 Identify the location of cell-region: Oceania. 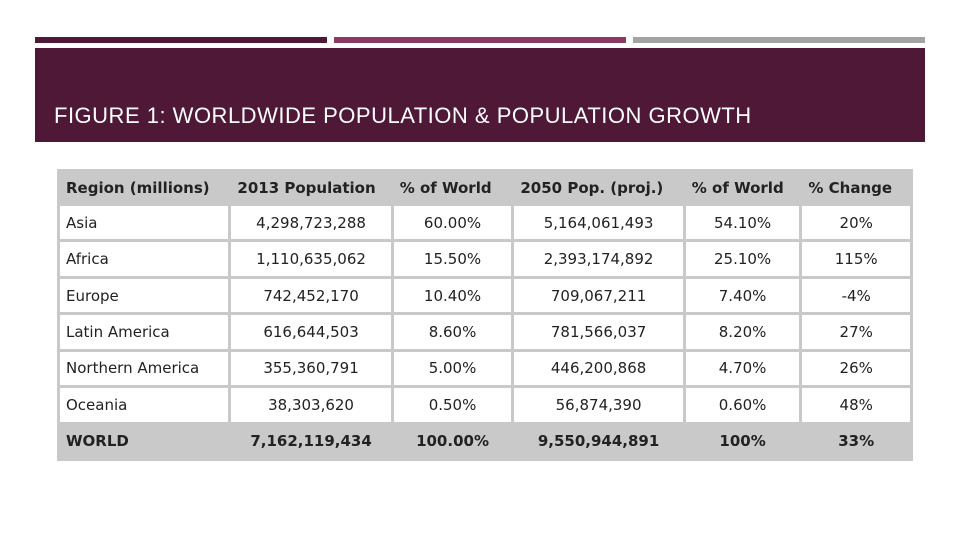
(144, 405).